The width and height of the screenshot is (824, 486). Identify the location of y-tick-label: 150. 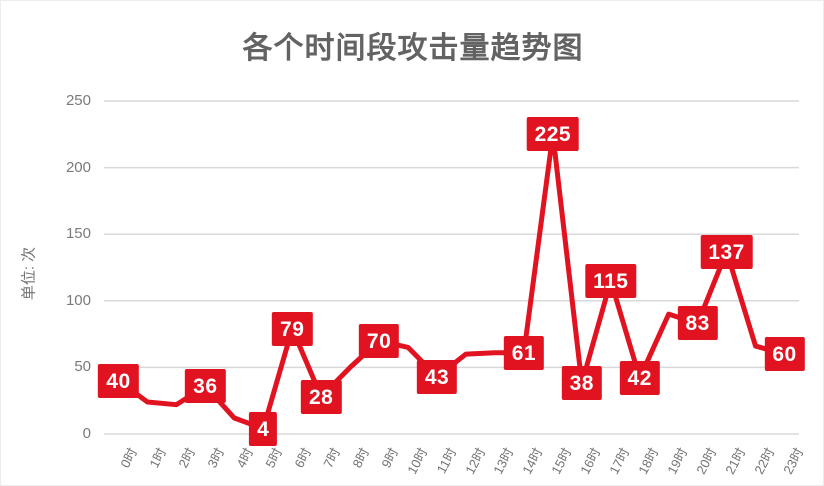
(78, 234).